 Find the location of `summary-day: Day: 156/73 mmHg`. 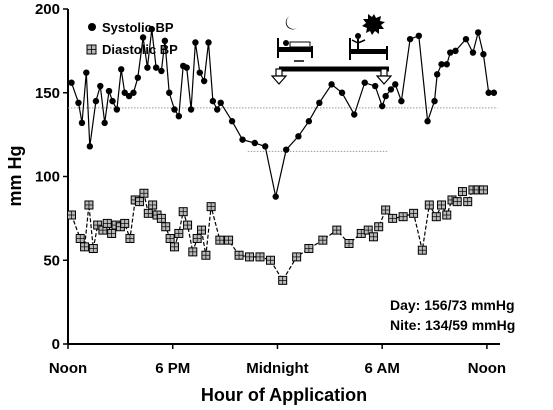

summary-day: Day: 156/73 mmHg is located at coordinates (452, 305).